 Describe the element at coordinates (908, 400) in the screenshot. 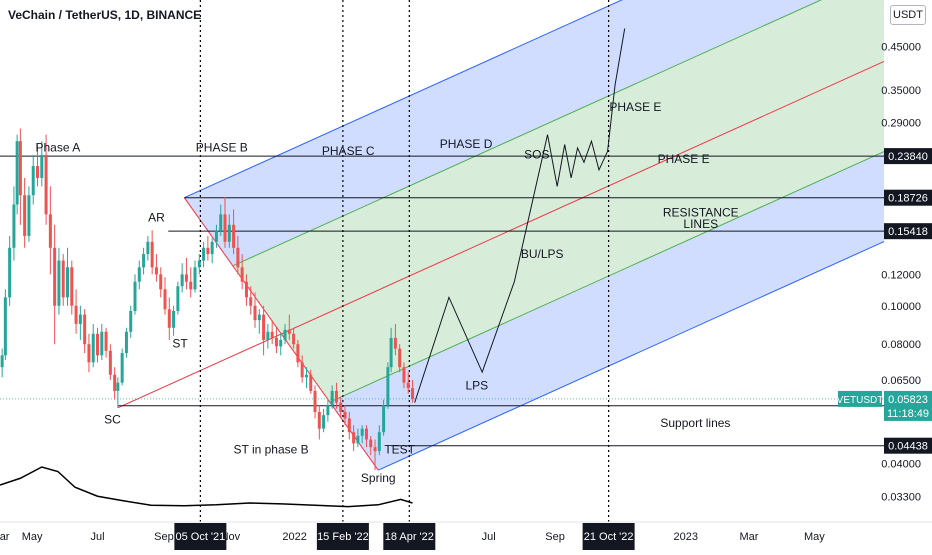

I see `current-price-label: 0.05823` at that location.